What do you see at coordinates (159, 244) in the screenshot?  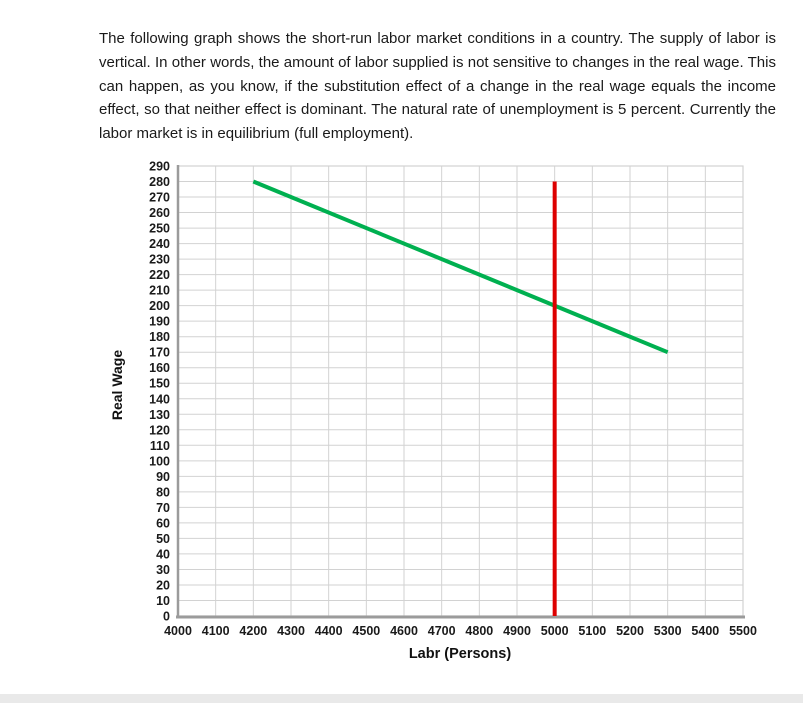 I see `y-tick-label: 240` at bounding box center [159, 244].